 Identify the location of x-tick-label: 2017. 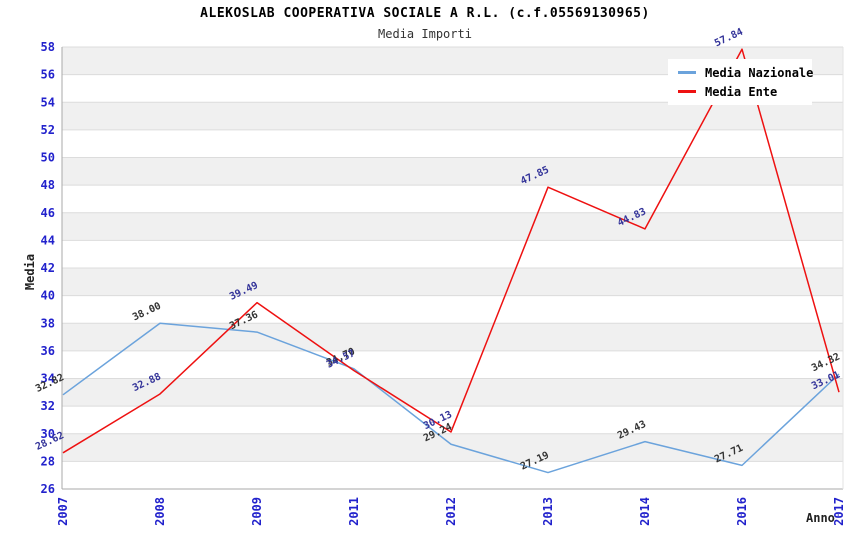
(839, 511).